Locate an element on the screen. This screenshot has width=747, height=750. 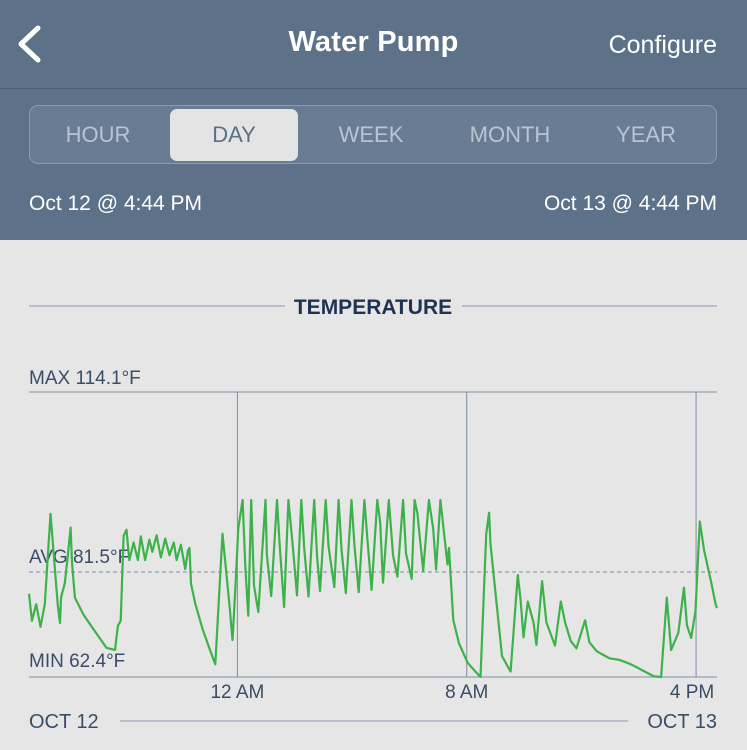
time-range-selector: HOUR DAY WEEK MONTH YEAR is located at coordinates (373, 134).